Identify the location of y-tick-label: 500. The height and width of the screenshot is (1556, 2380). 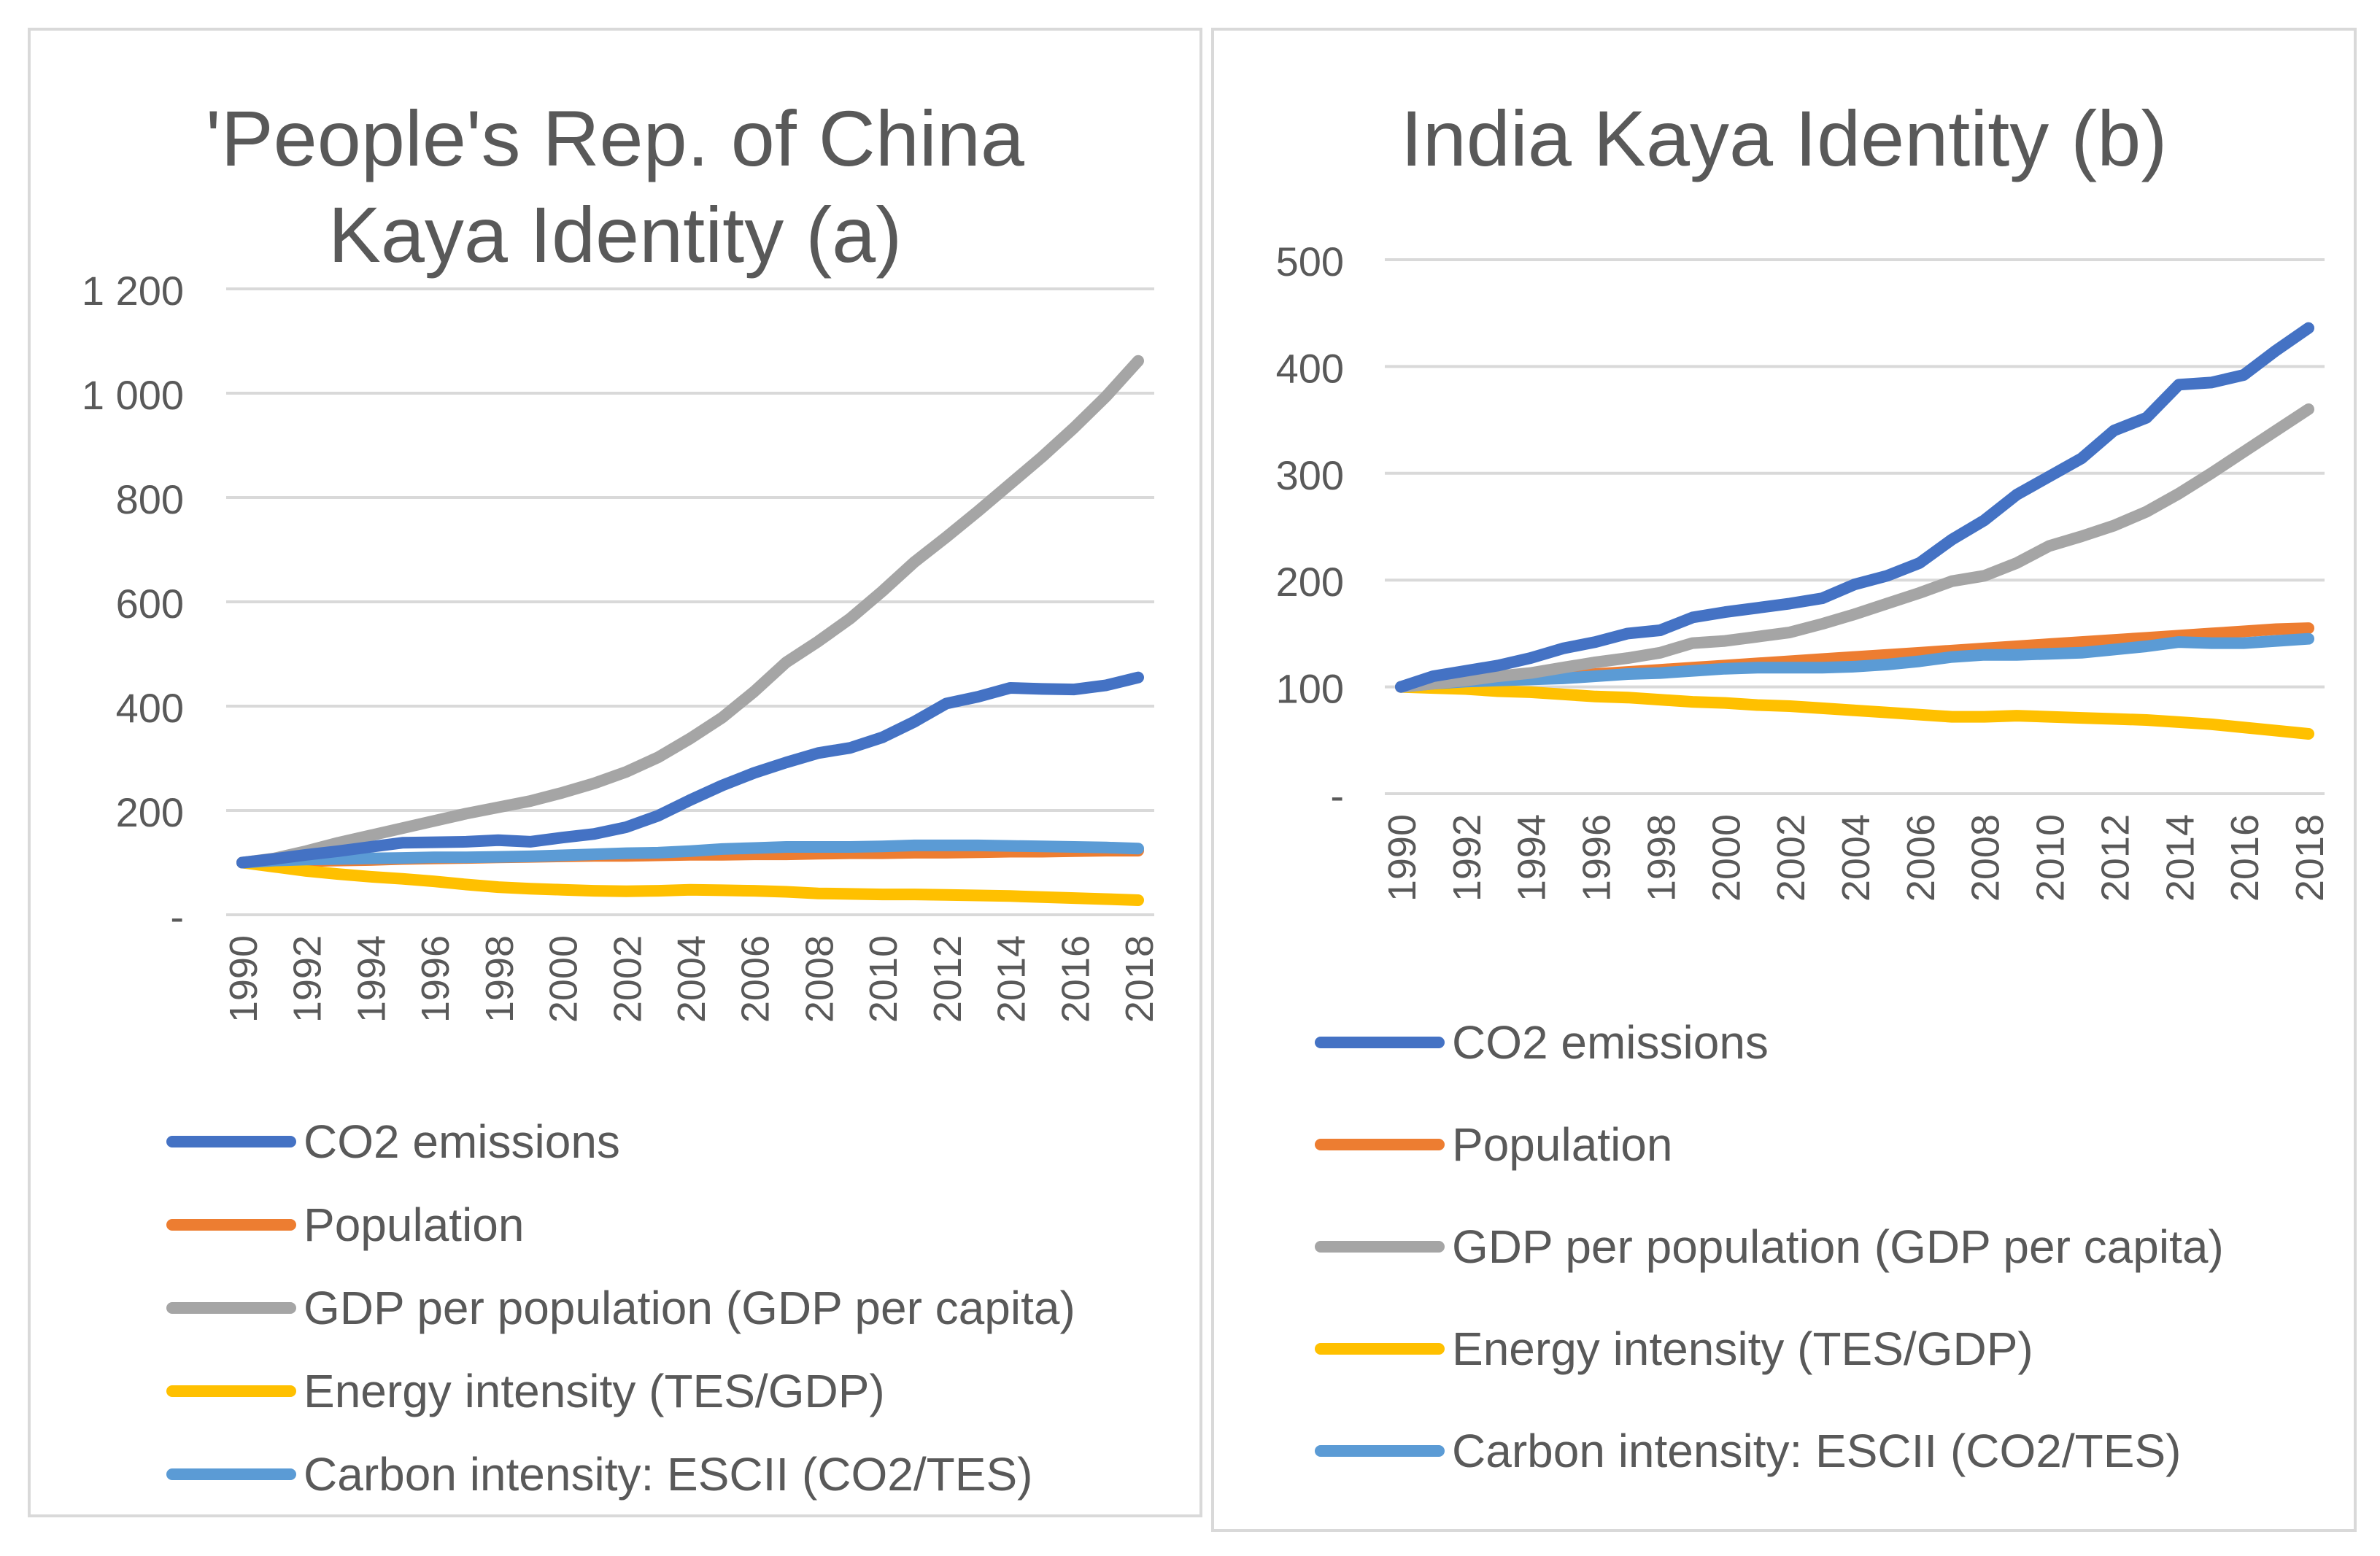
(1310, 262).